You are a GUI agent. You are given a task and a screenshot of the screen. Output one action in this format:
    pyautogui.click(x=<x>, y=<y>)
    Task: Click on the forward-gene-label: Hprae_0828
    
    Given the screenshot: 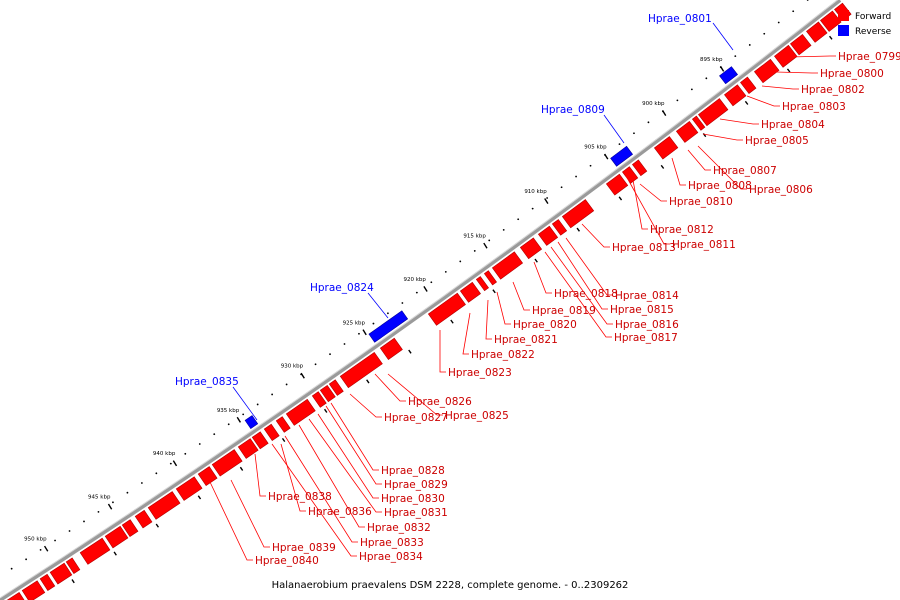 What is the action you would take?
    pyautogui.click(x=413, y=471)
    